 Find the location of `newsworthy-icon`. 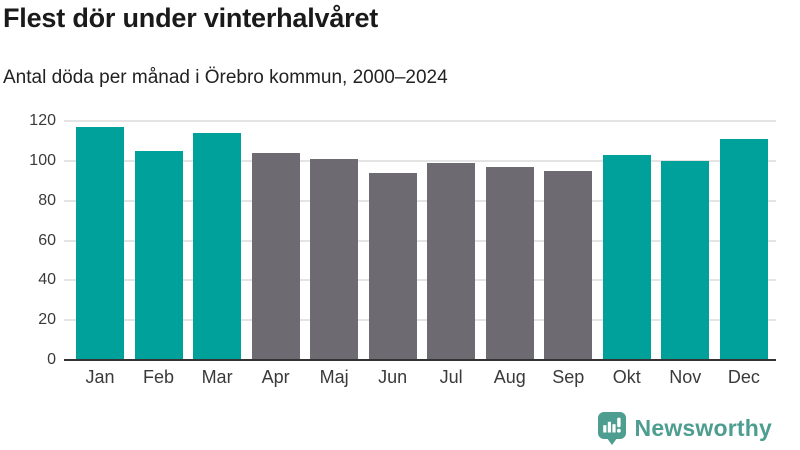

newsworthy-icon is located at coordinates (611, 428).